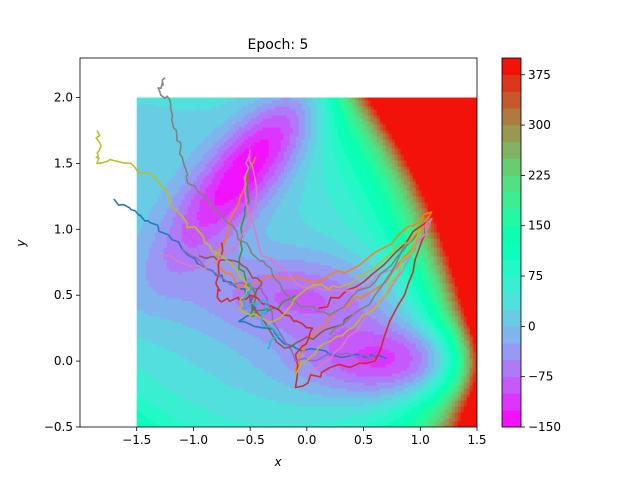  I want to click on y-tick-label: 0.5, so click(63, 295).